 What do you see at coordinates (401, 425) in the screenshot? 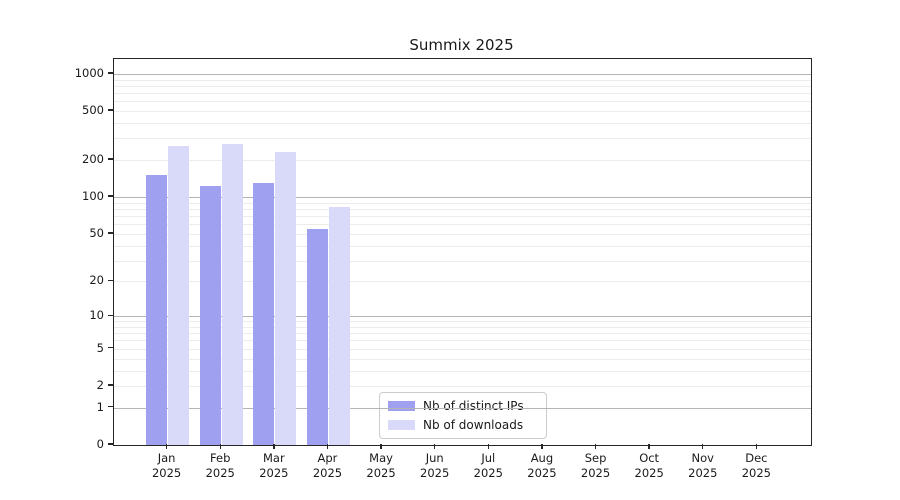
I see `legend-swatch-downloads-icon` at bounding box center [401, 425].